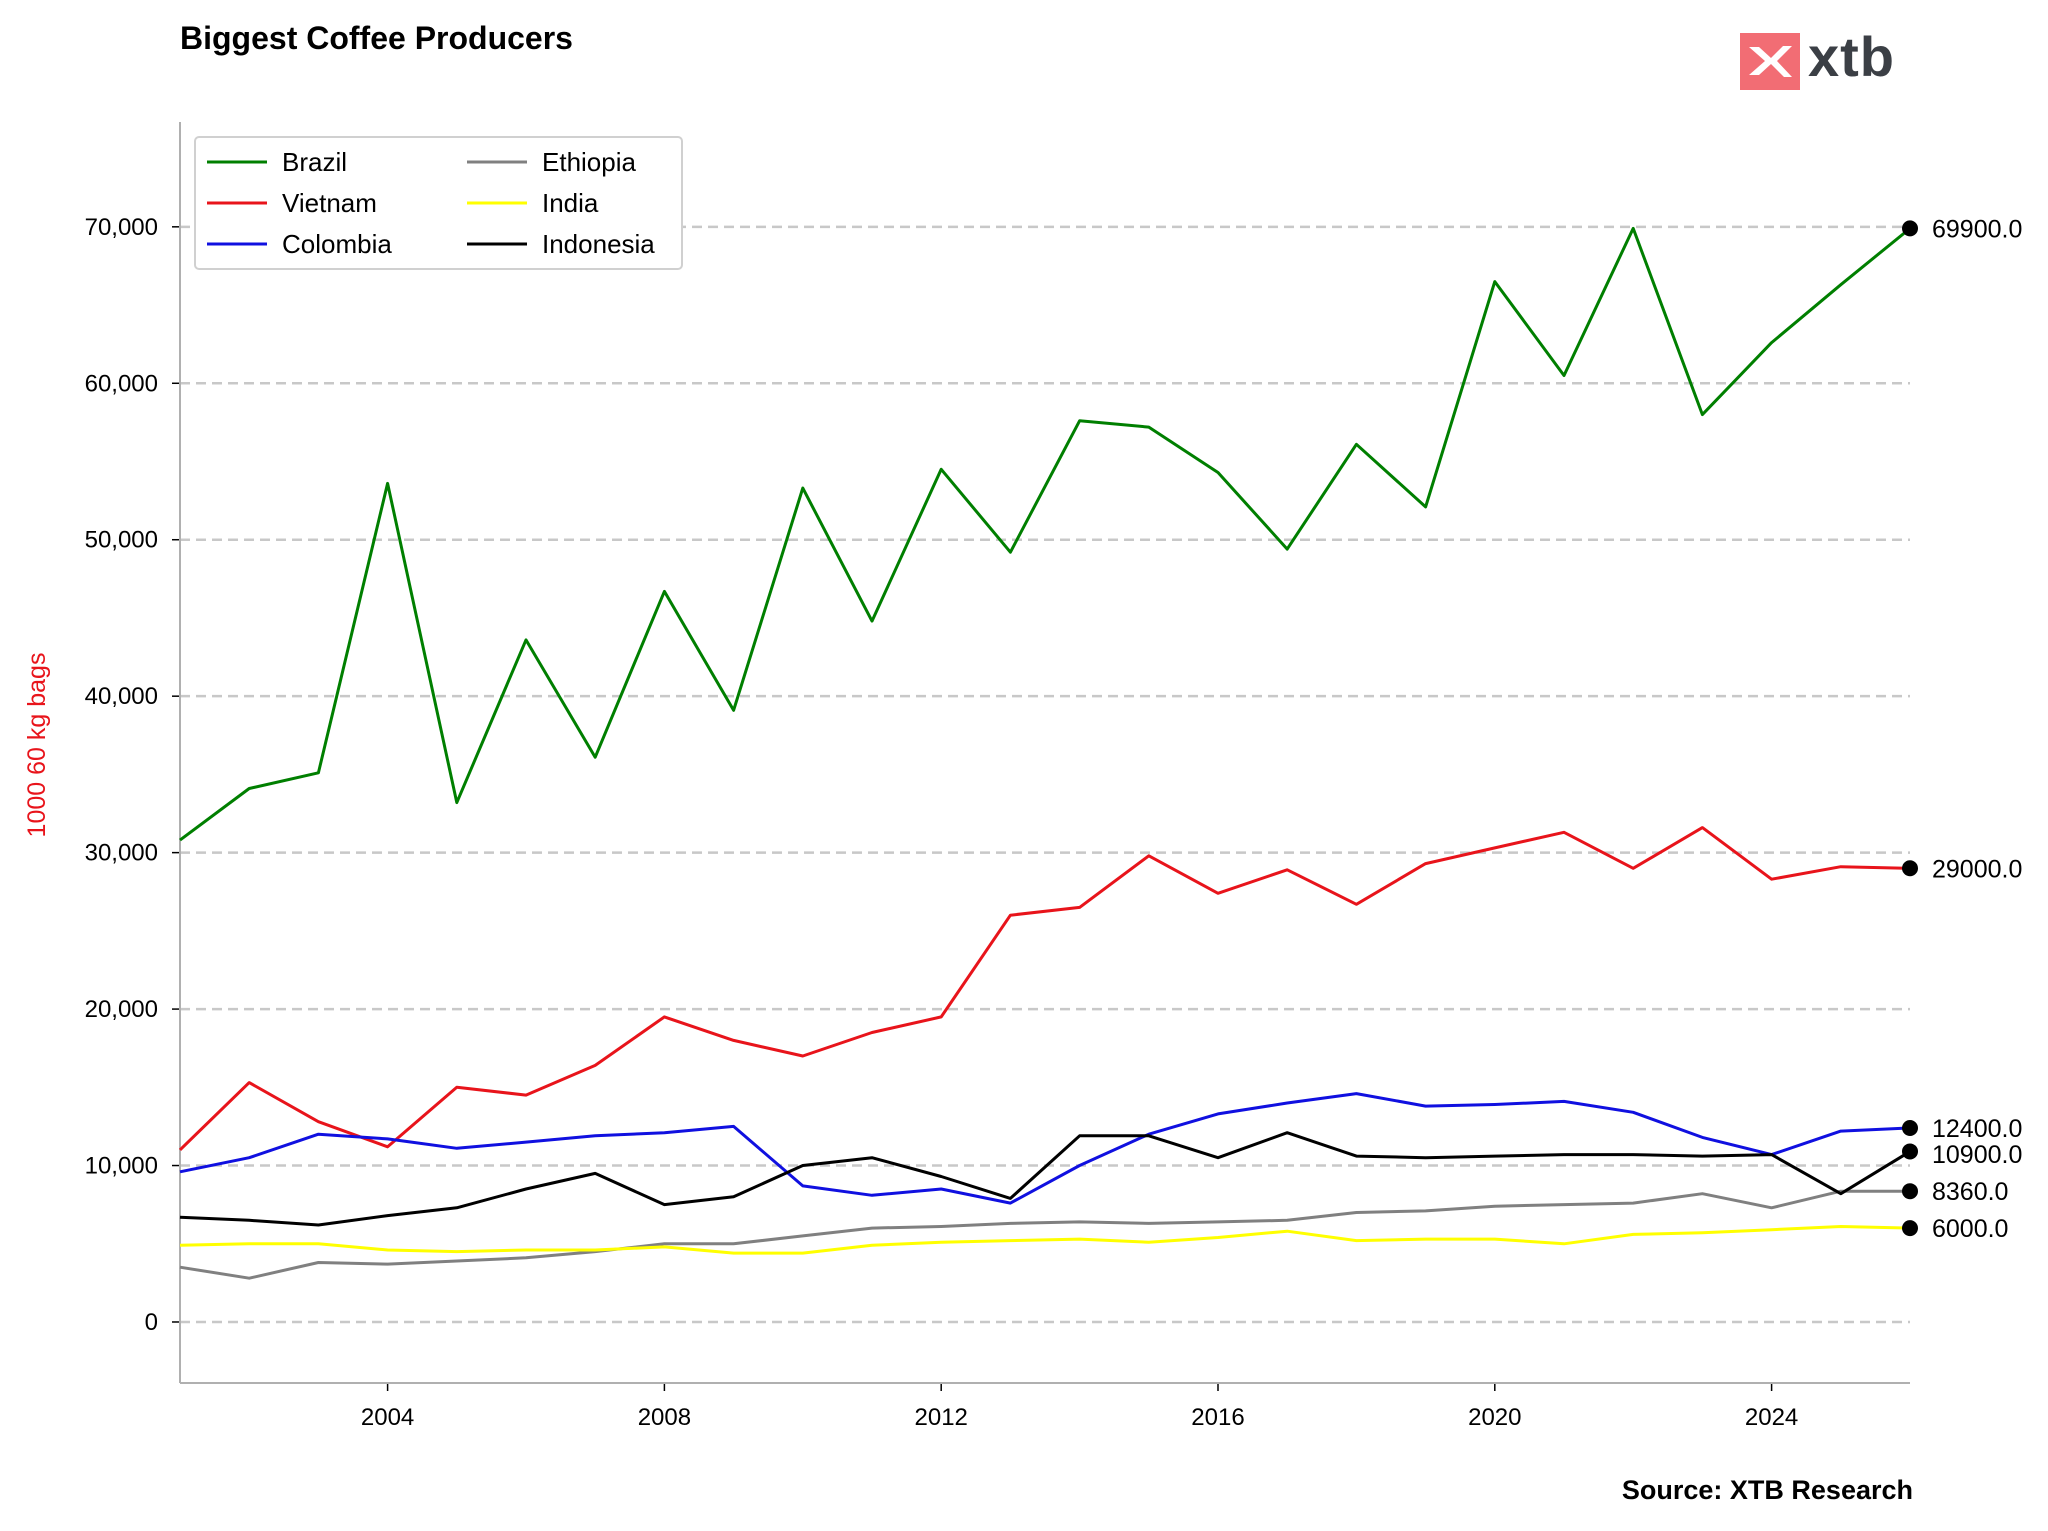  I want to click on legend-label-india: India, so click(570, 203).